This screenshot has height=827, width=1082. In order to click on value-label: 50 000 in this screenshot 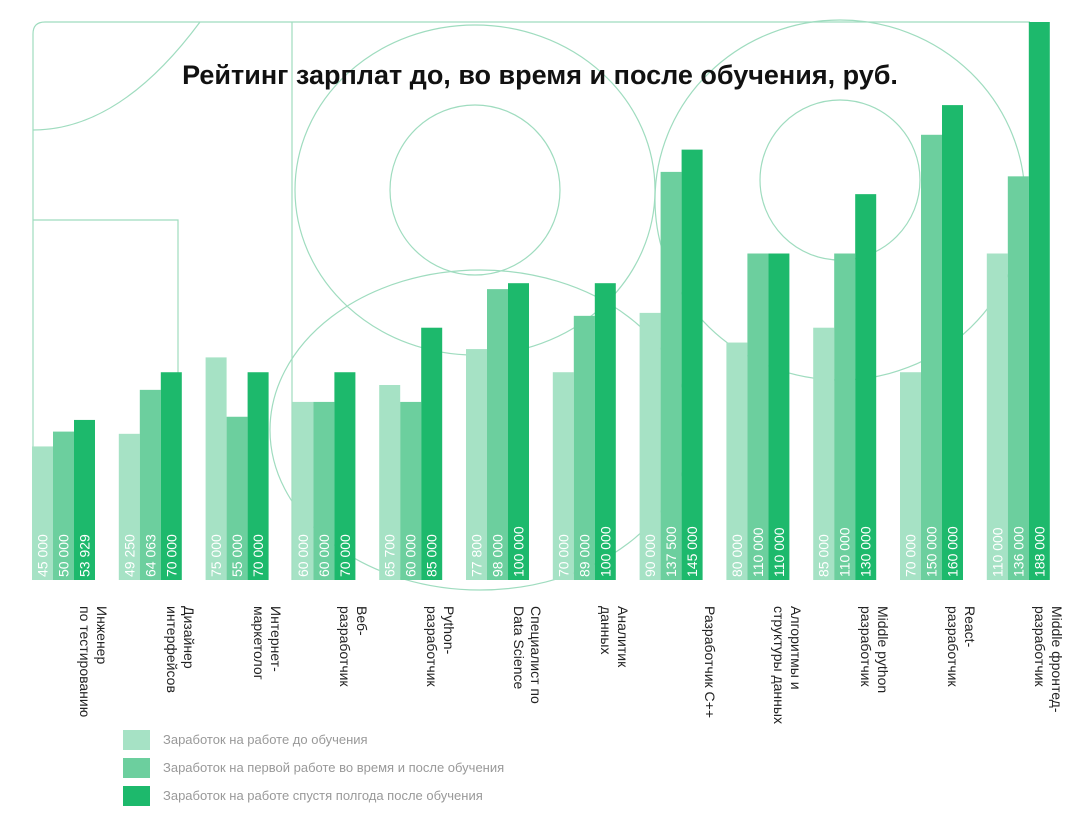, I will do `click(64, 555)`.